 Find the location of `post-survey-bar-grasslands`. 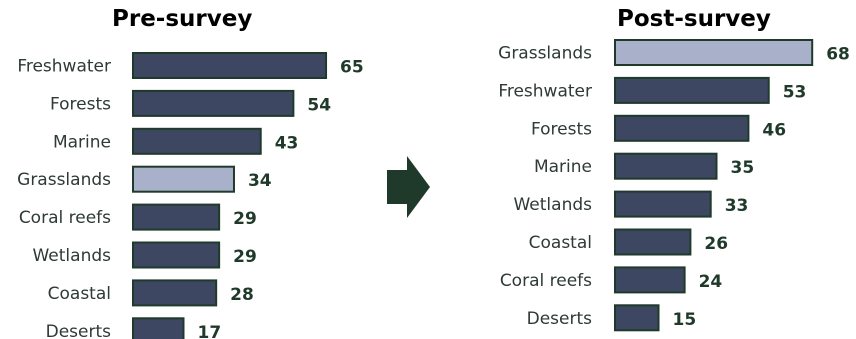

post-survey-bar-grasslands is located at coordinates (714, 52).